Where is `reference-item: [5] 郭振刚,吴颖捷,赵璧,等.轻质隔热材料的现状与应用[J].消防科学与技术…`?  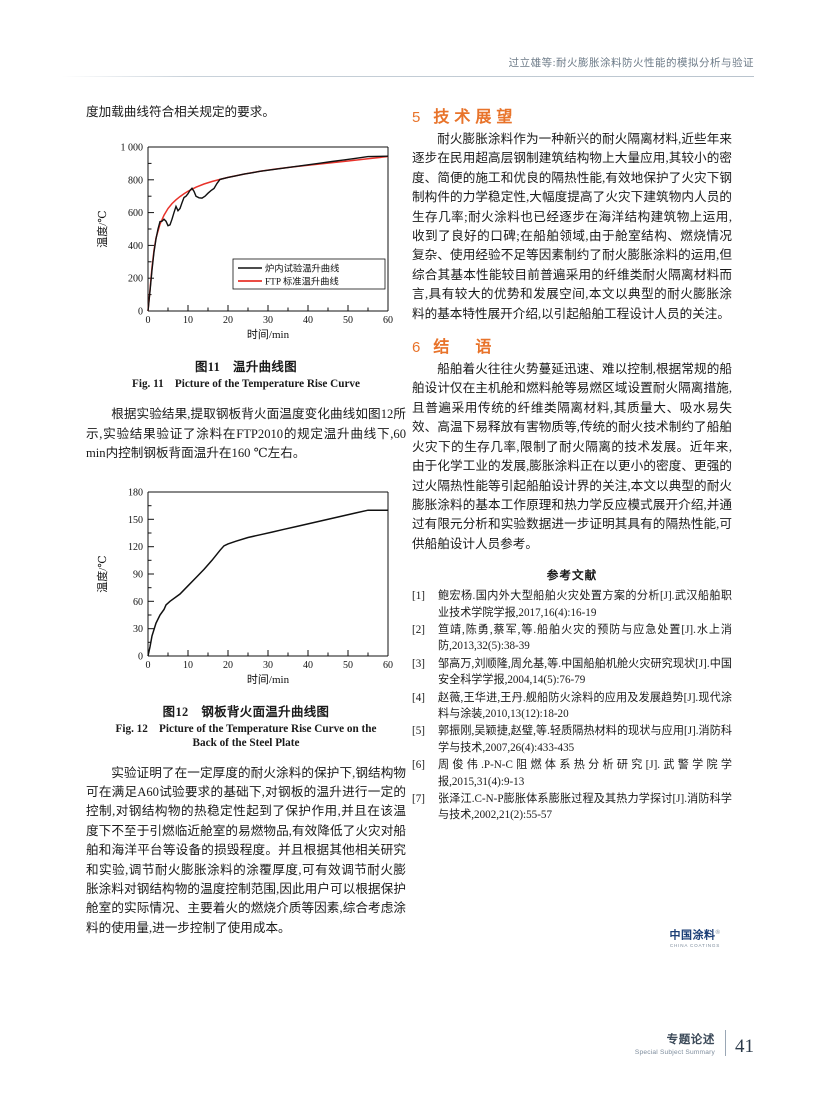 reference-item: [5] 郭振刚,吴颖捷,赵璧,等.轻质隔热材料的现状与应用[J].消防科学与技术… is located at coordinates (572, 739).